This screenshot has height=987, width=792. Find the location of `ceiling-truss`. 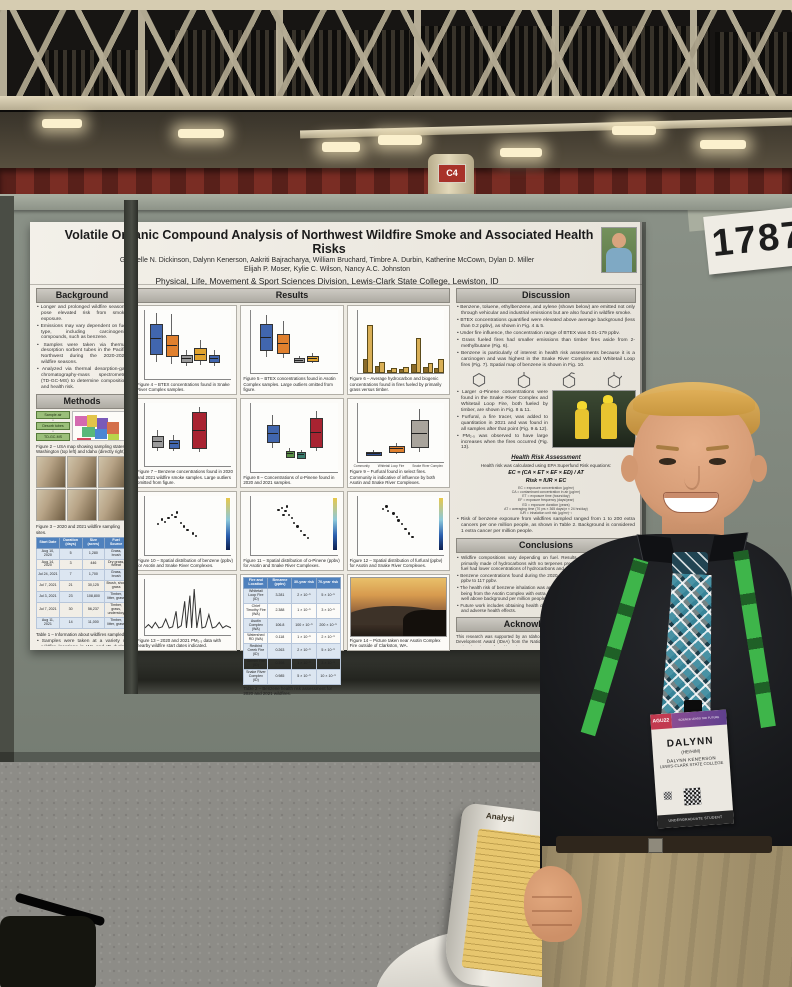

ceiling-truss is located at coordinates (396, 56).